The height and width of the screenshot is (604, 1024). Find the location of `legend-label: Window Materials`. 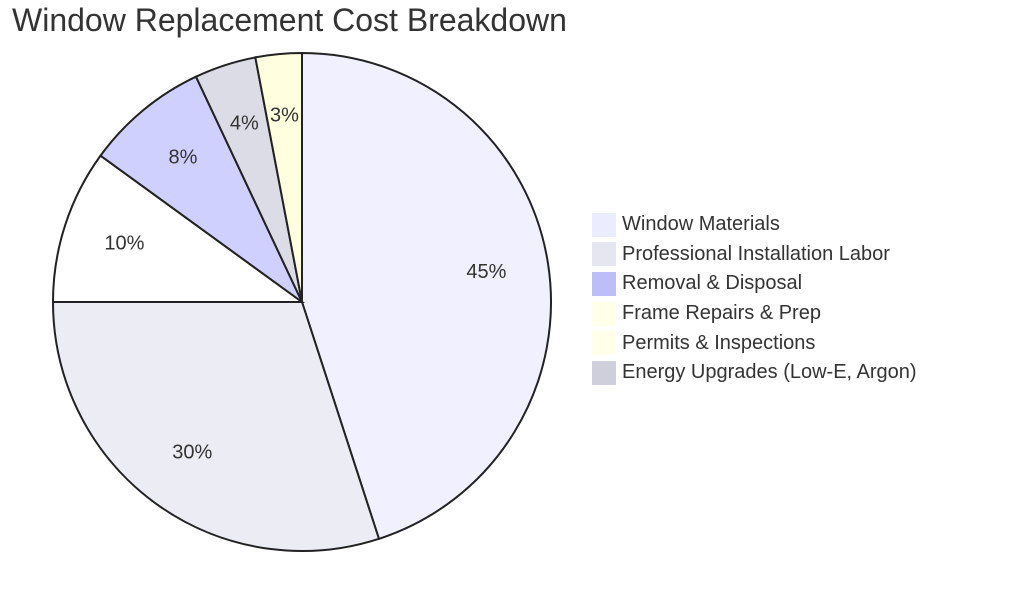

legend-label: Window Materials is located at coordinates (701, 224).